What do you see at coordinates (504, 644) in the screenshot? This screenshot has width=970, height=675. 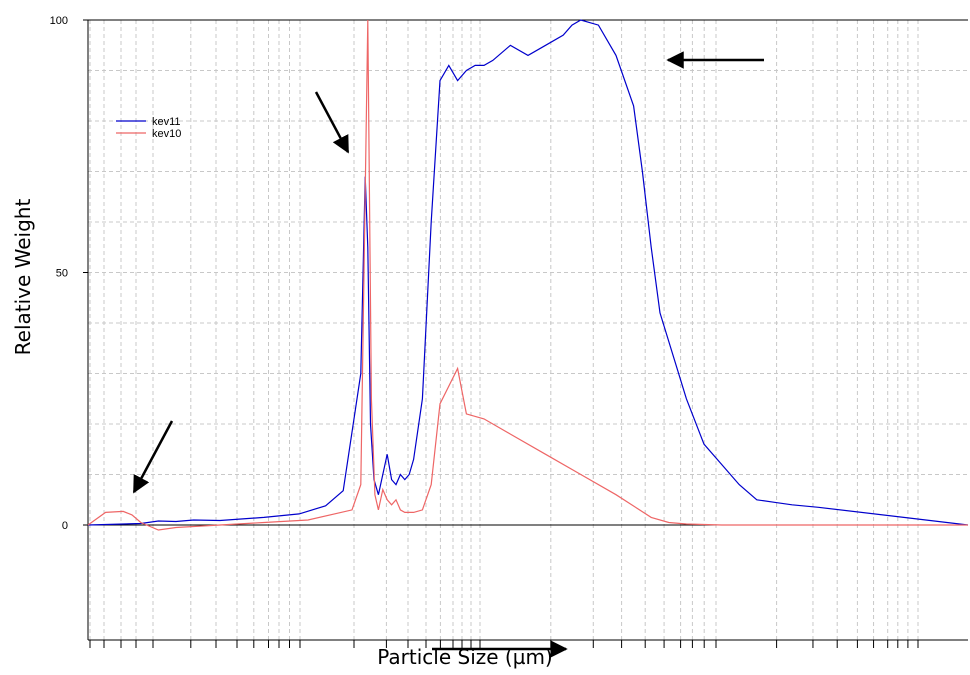 I see `x-ticks` at bounding box center [504, 644].